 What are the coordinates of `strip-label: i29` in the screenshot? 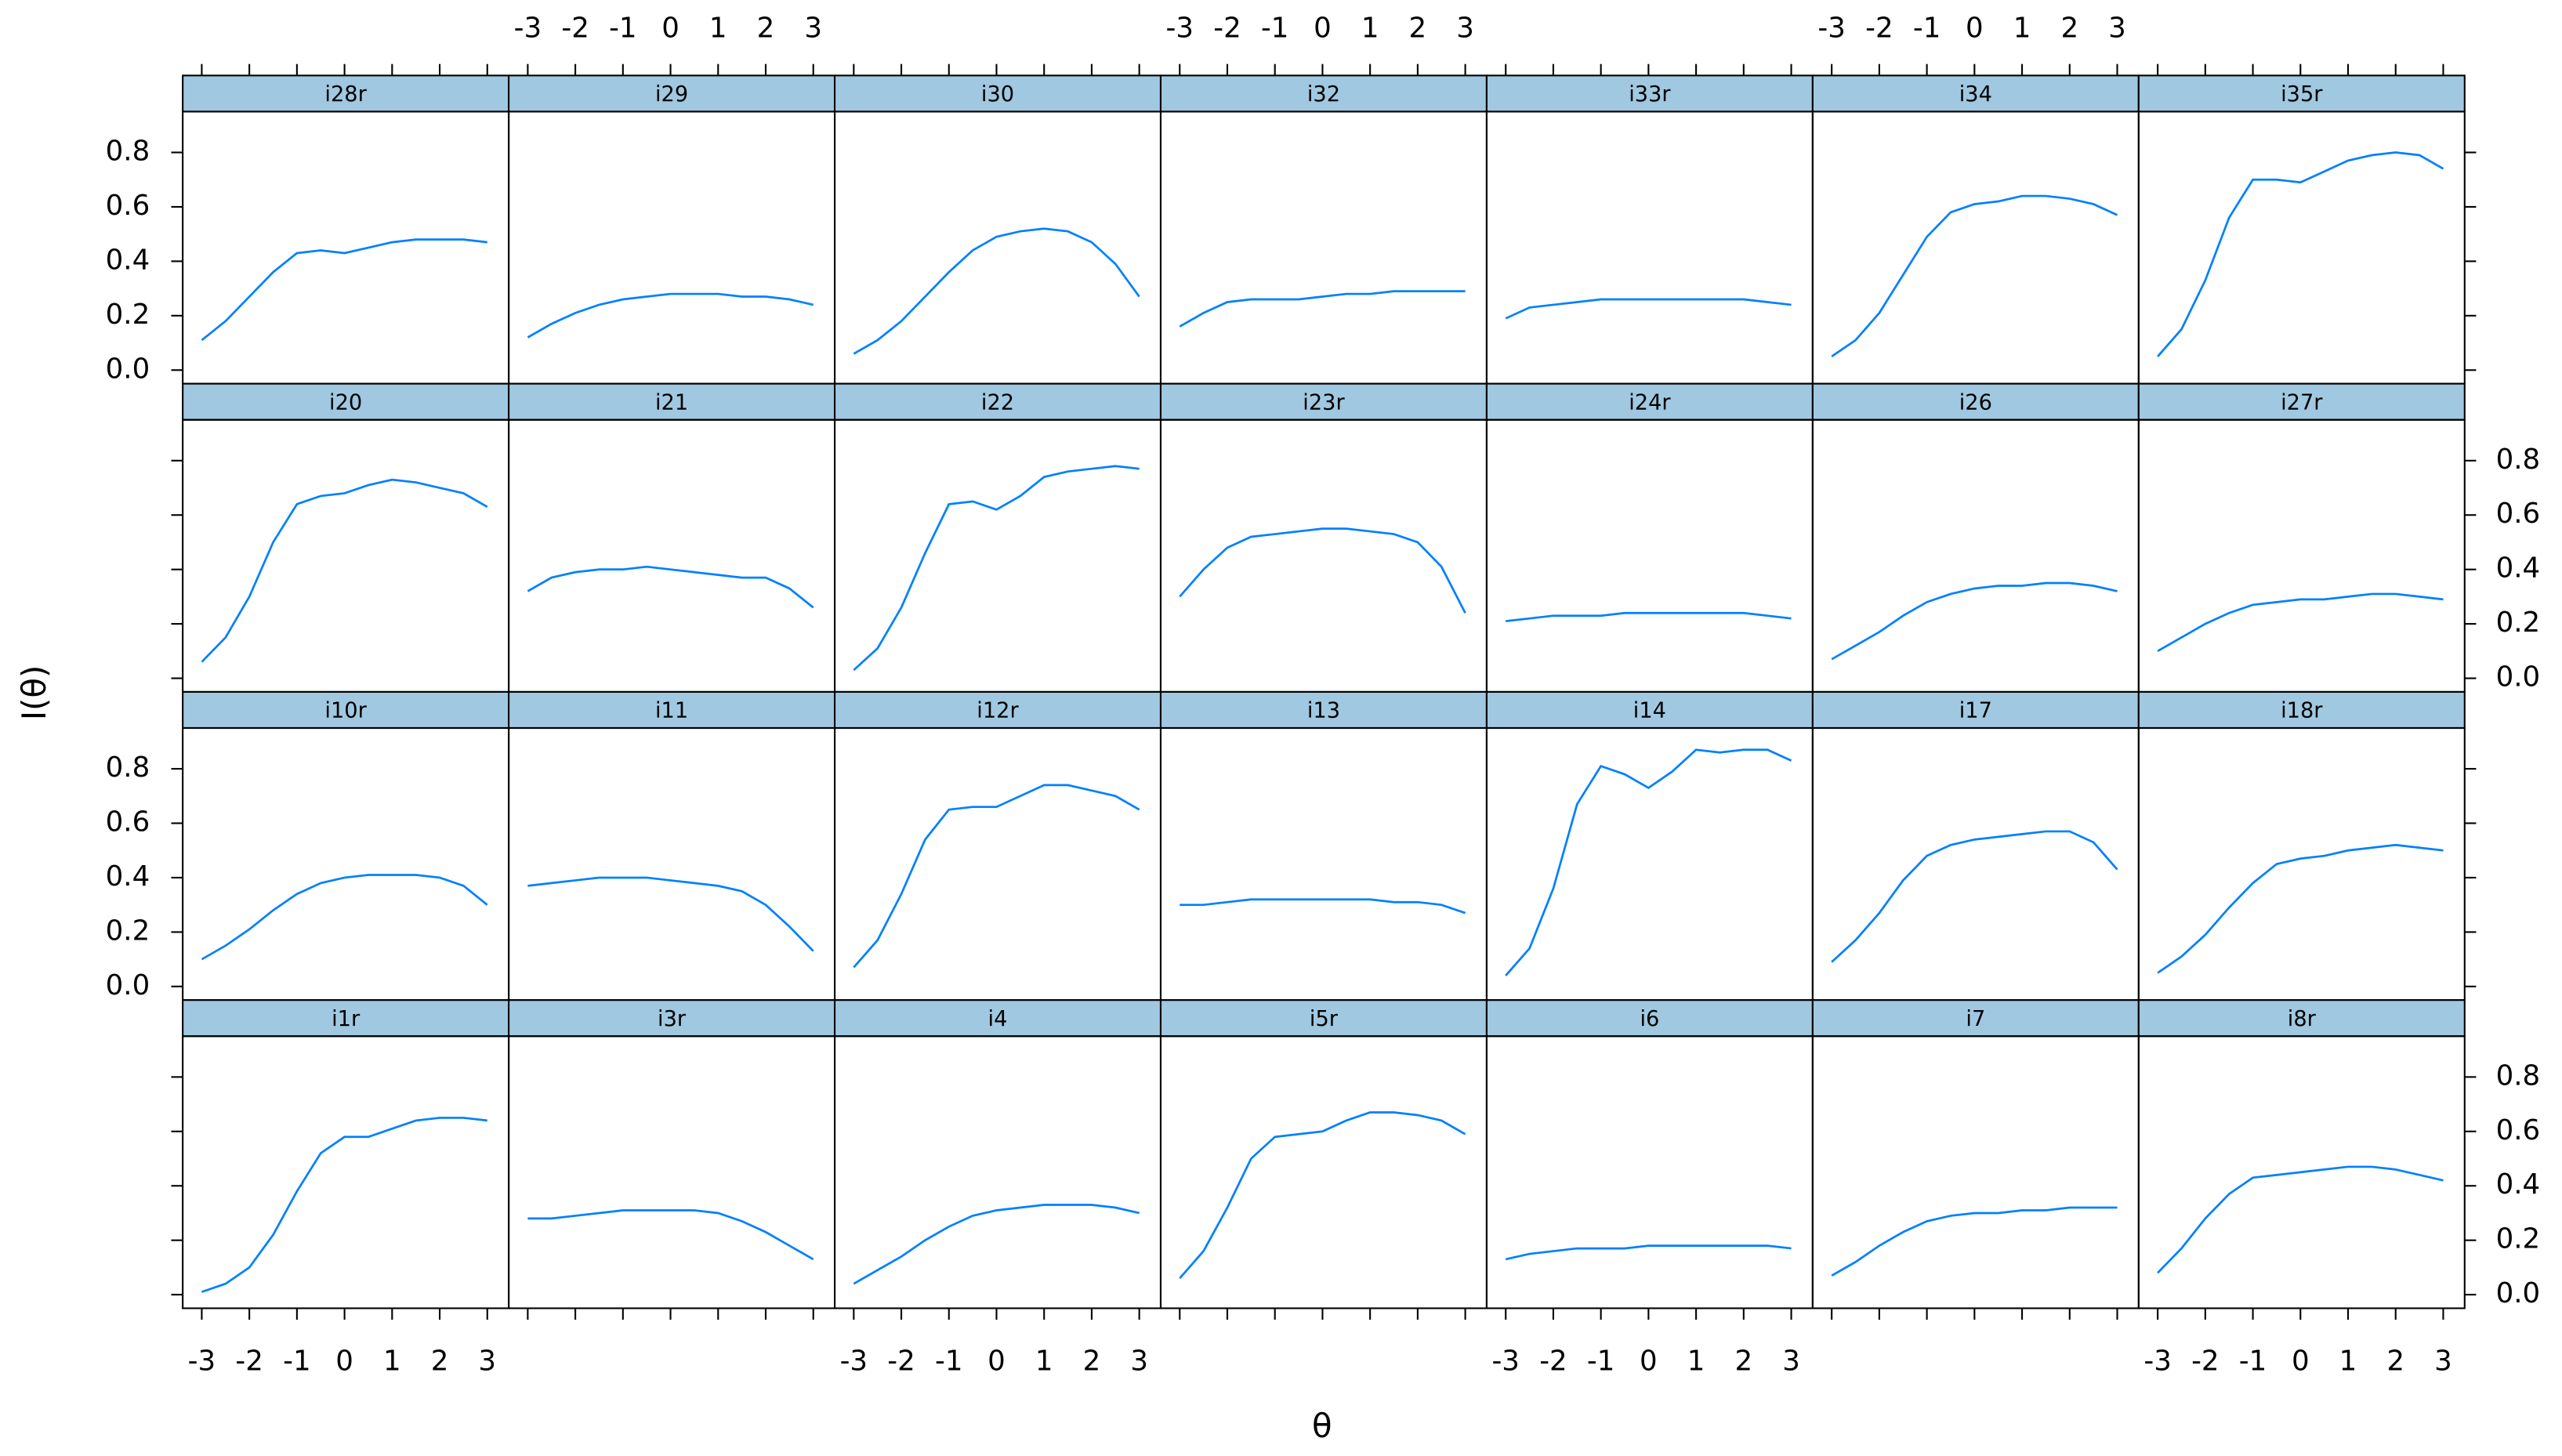 It's located at (671, 94).